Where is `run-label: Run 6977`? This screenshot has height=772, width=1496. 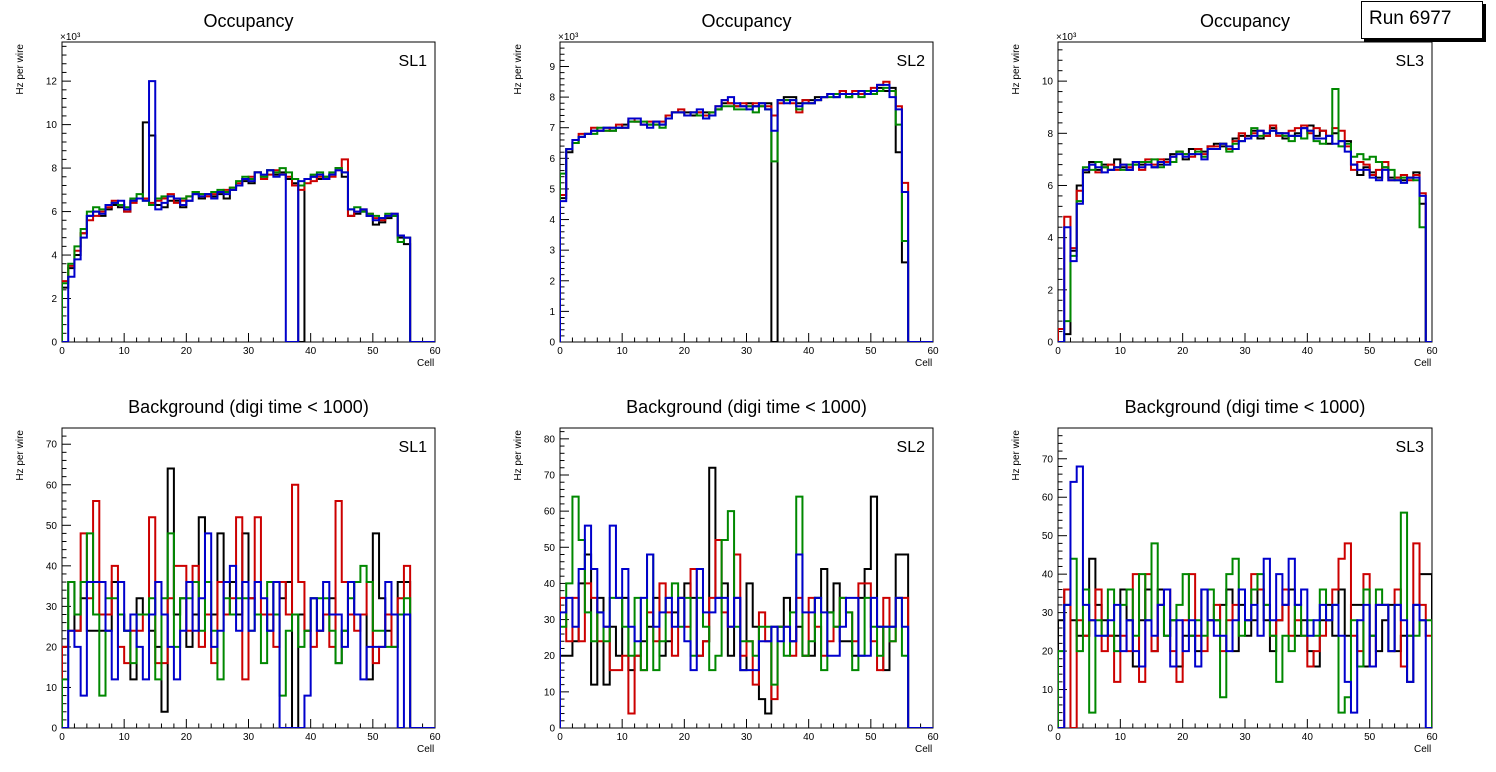 run-label: Run 6977 is located at coordinates (1410, 18).